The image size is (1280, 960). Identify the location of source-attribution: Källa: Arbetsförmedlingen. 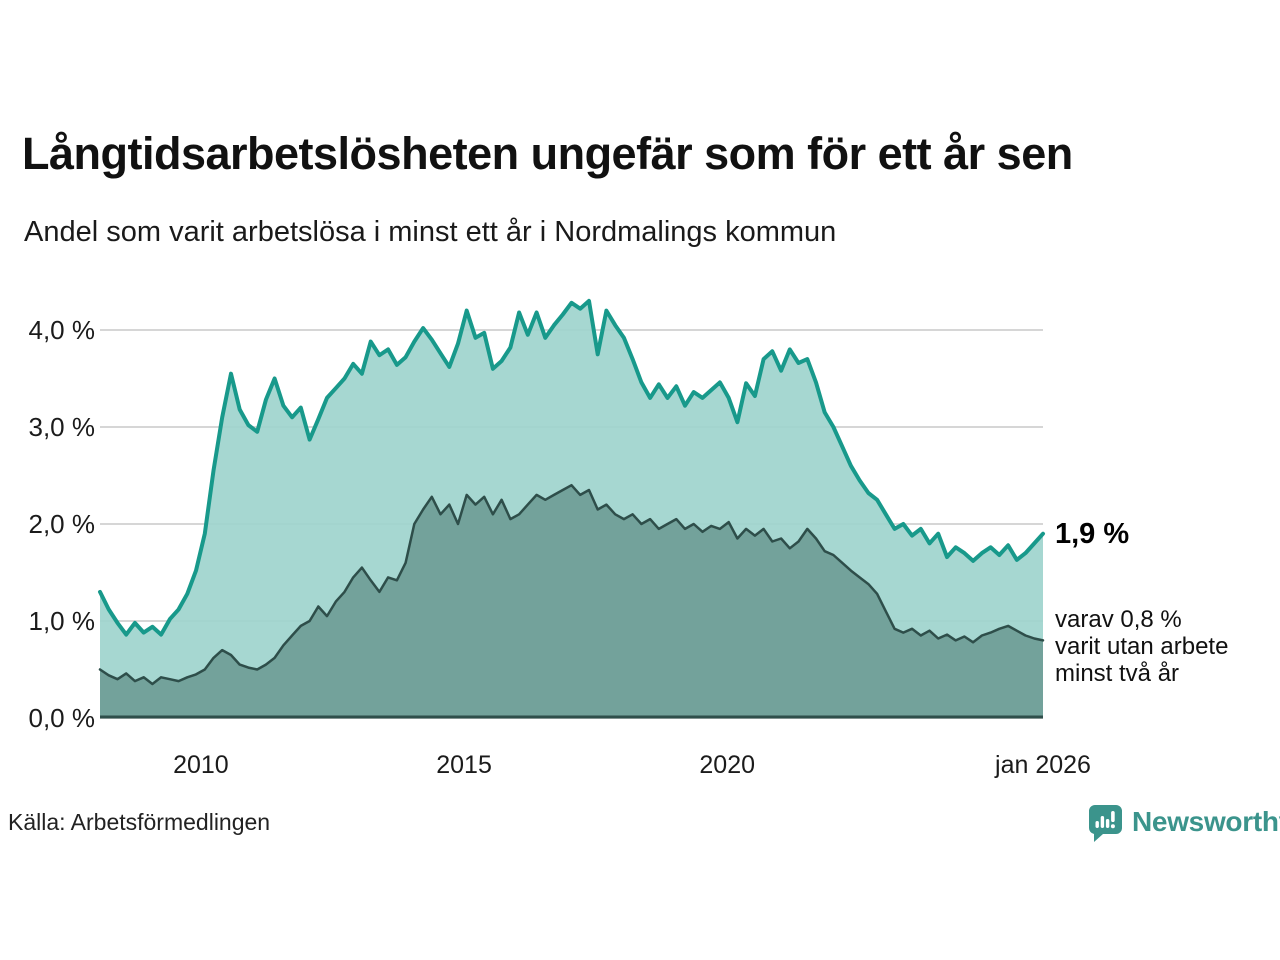
(139, 822).